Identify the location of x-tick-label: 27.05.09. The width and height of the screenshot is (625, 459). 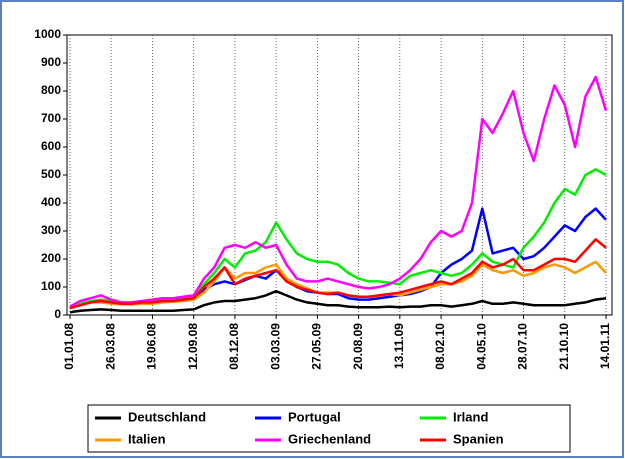
(317, 346).